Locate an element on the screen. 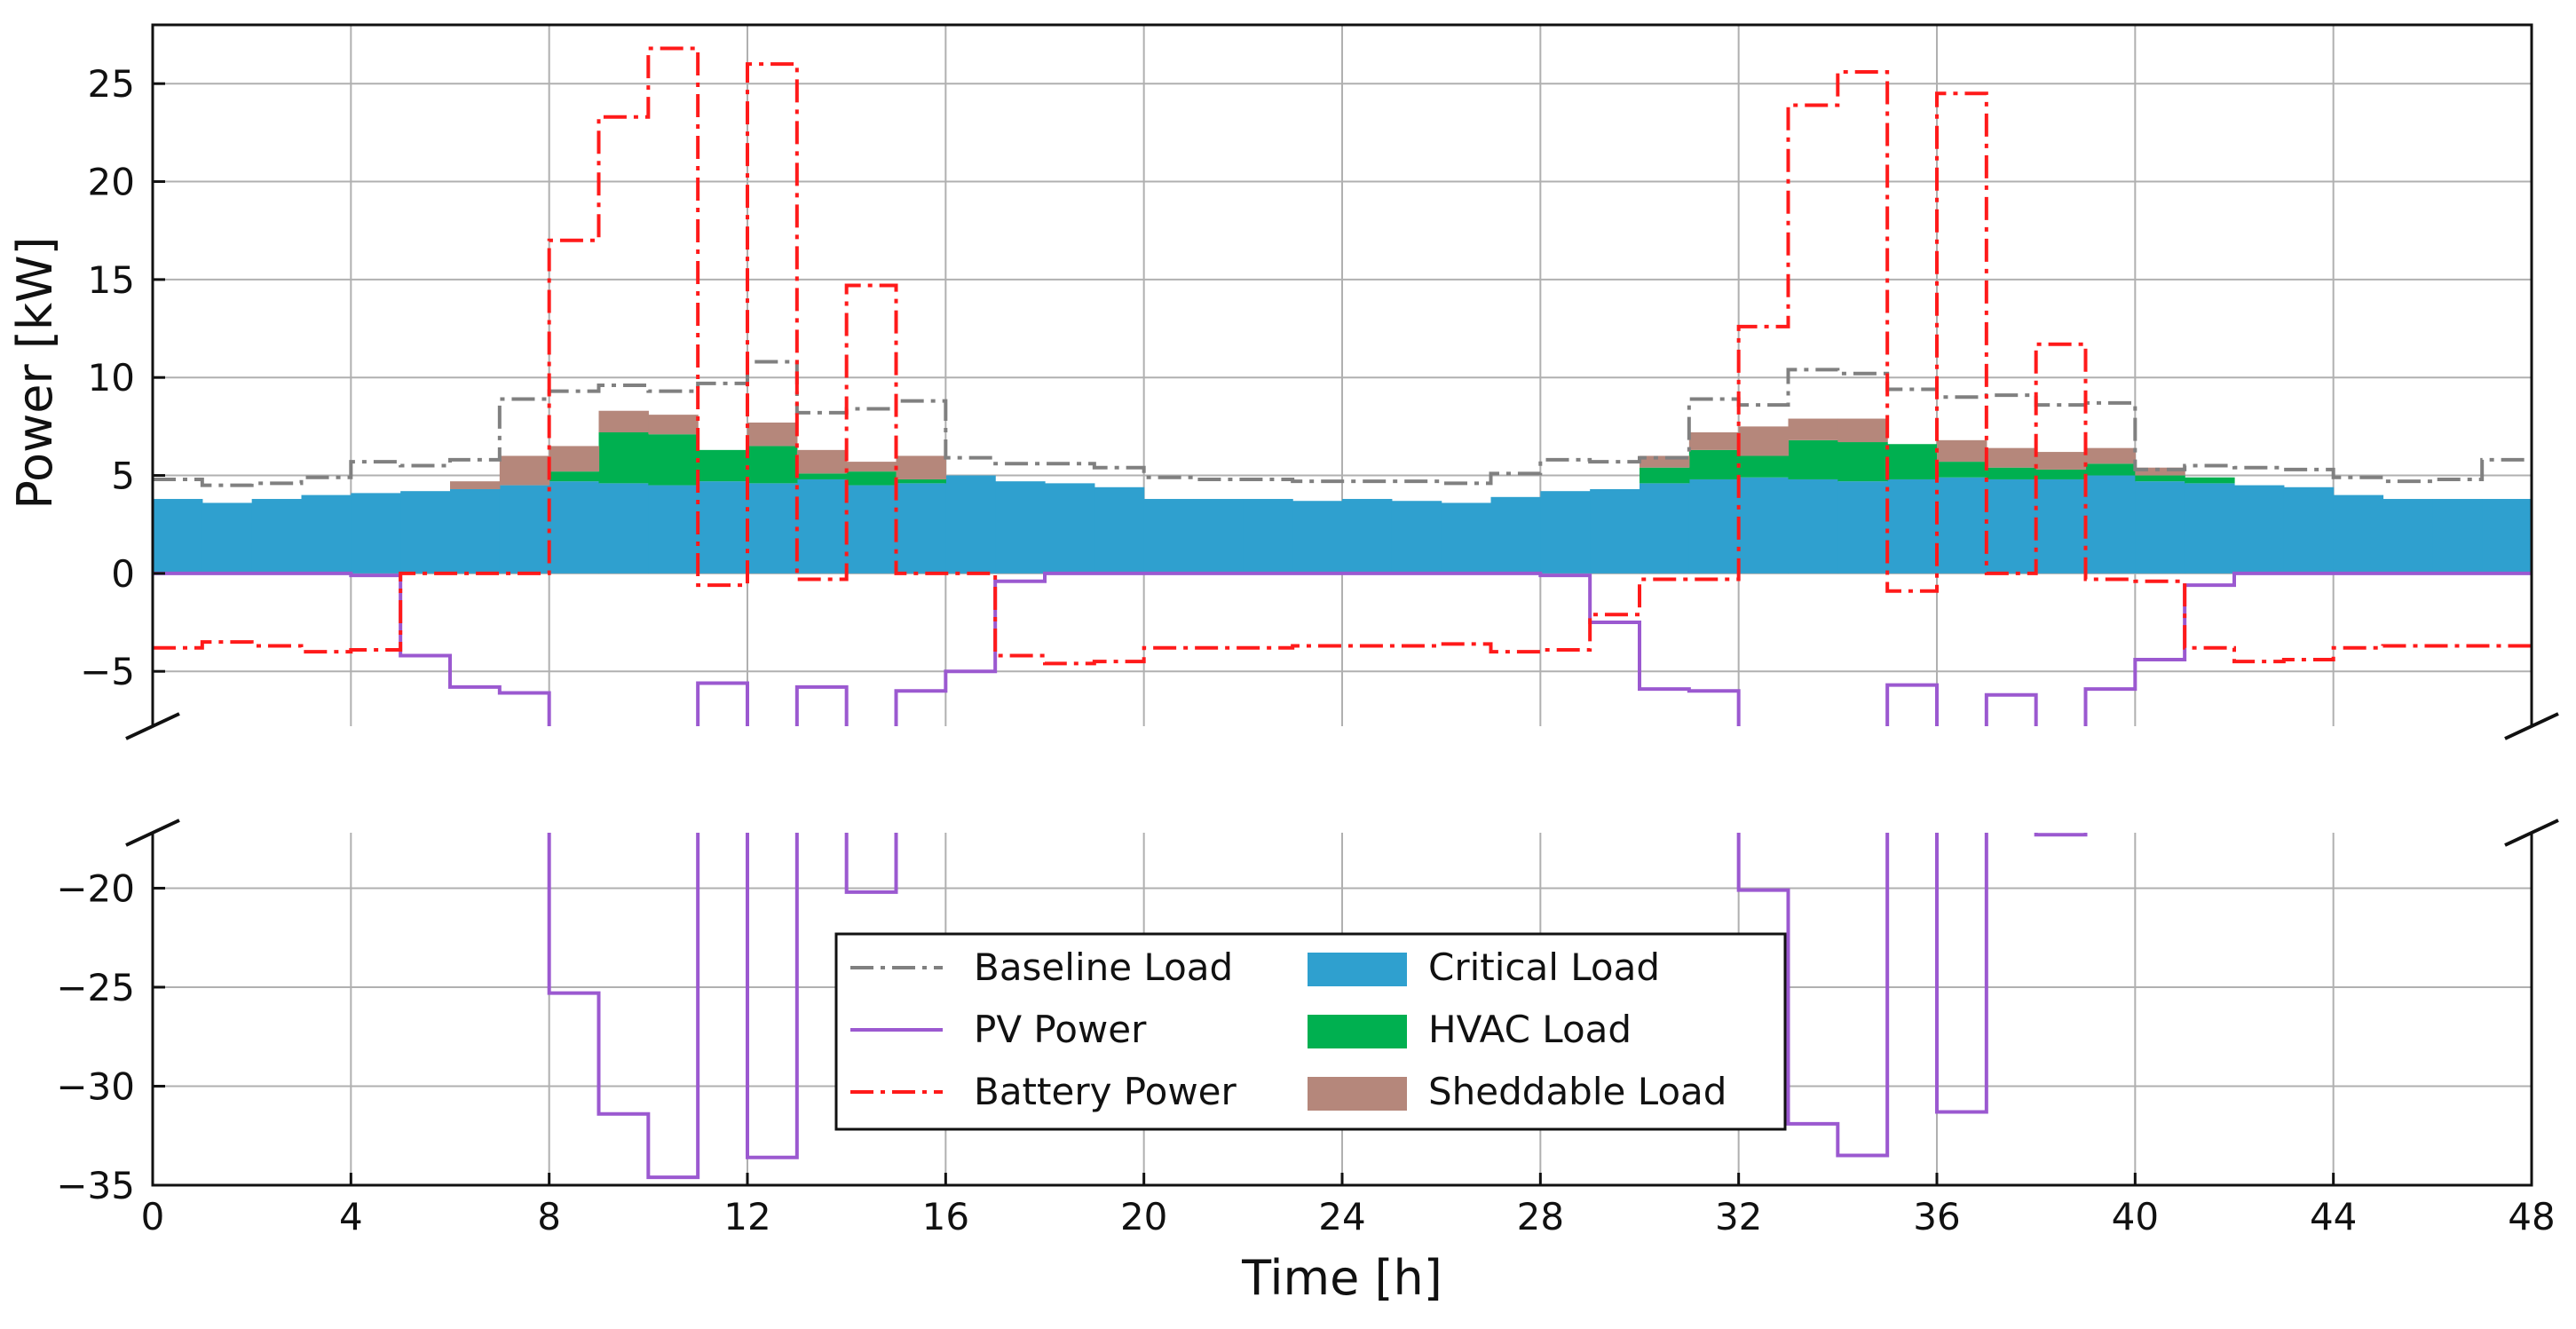 The height and width of the screenshot is (1329, 2576). y-tick-label-upper: 10 is located at coordinates (111, 377).